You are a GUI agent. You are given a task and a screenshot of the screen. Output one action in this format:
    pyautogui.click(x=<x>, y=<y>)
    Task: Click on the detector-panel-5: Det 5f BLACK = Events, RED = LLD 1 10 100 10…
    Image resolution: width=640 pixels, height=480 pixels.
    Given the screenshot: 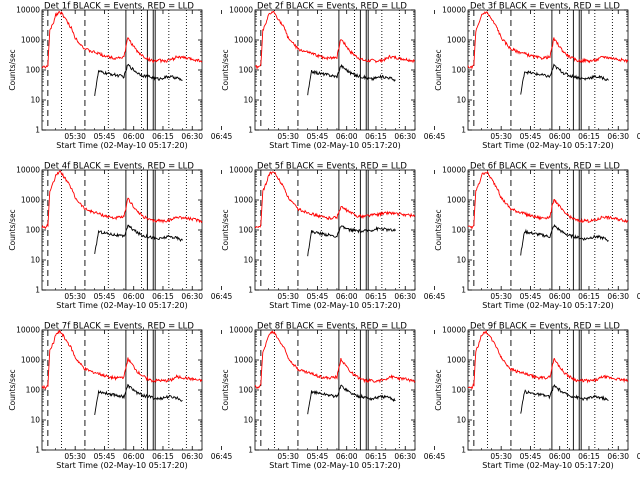 What is the action you would take?
    pyautogui.click(x=333, y=236)
    